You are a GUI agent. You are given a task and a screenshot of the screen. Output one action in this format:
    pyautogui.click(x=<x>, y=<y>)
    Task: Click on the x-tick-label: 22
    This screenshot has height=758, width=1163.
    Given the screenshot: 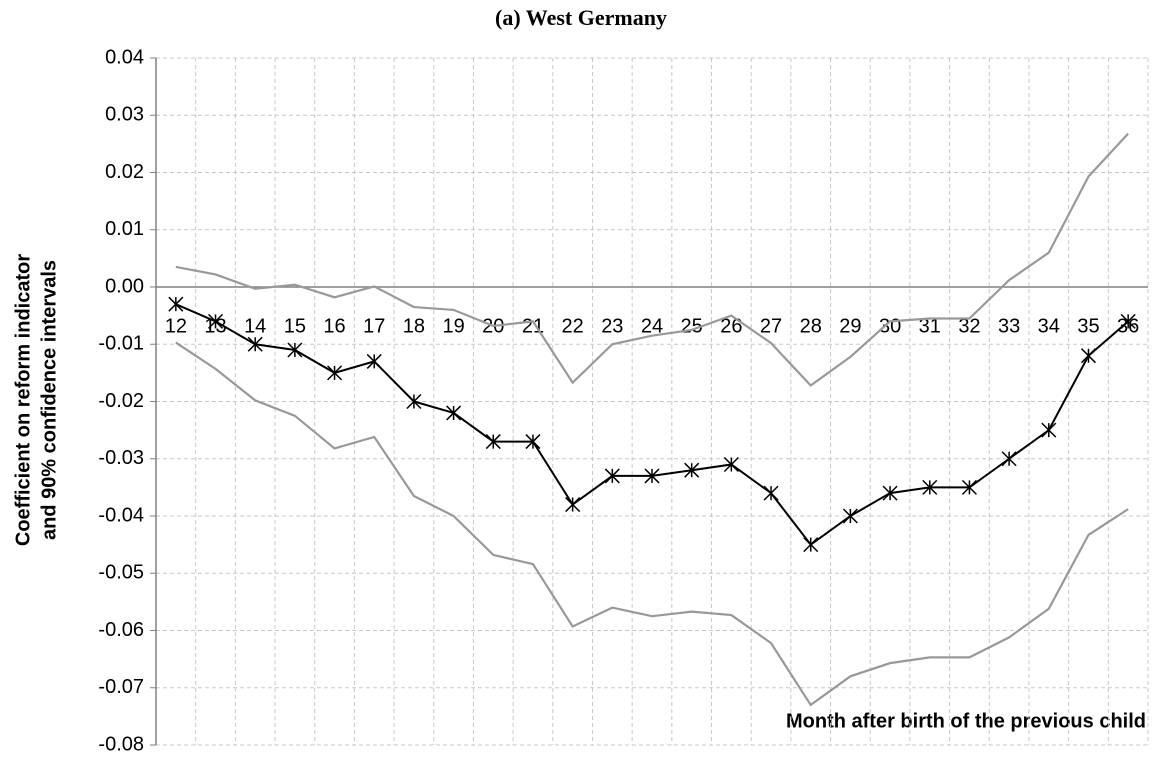 What is the action you would take?
    pyautogui.click(x=573, y=326)
    